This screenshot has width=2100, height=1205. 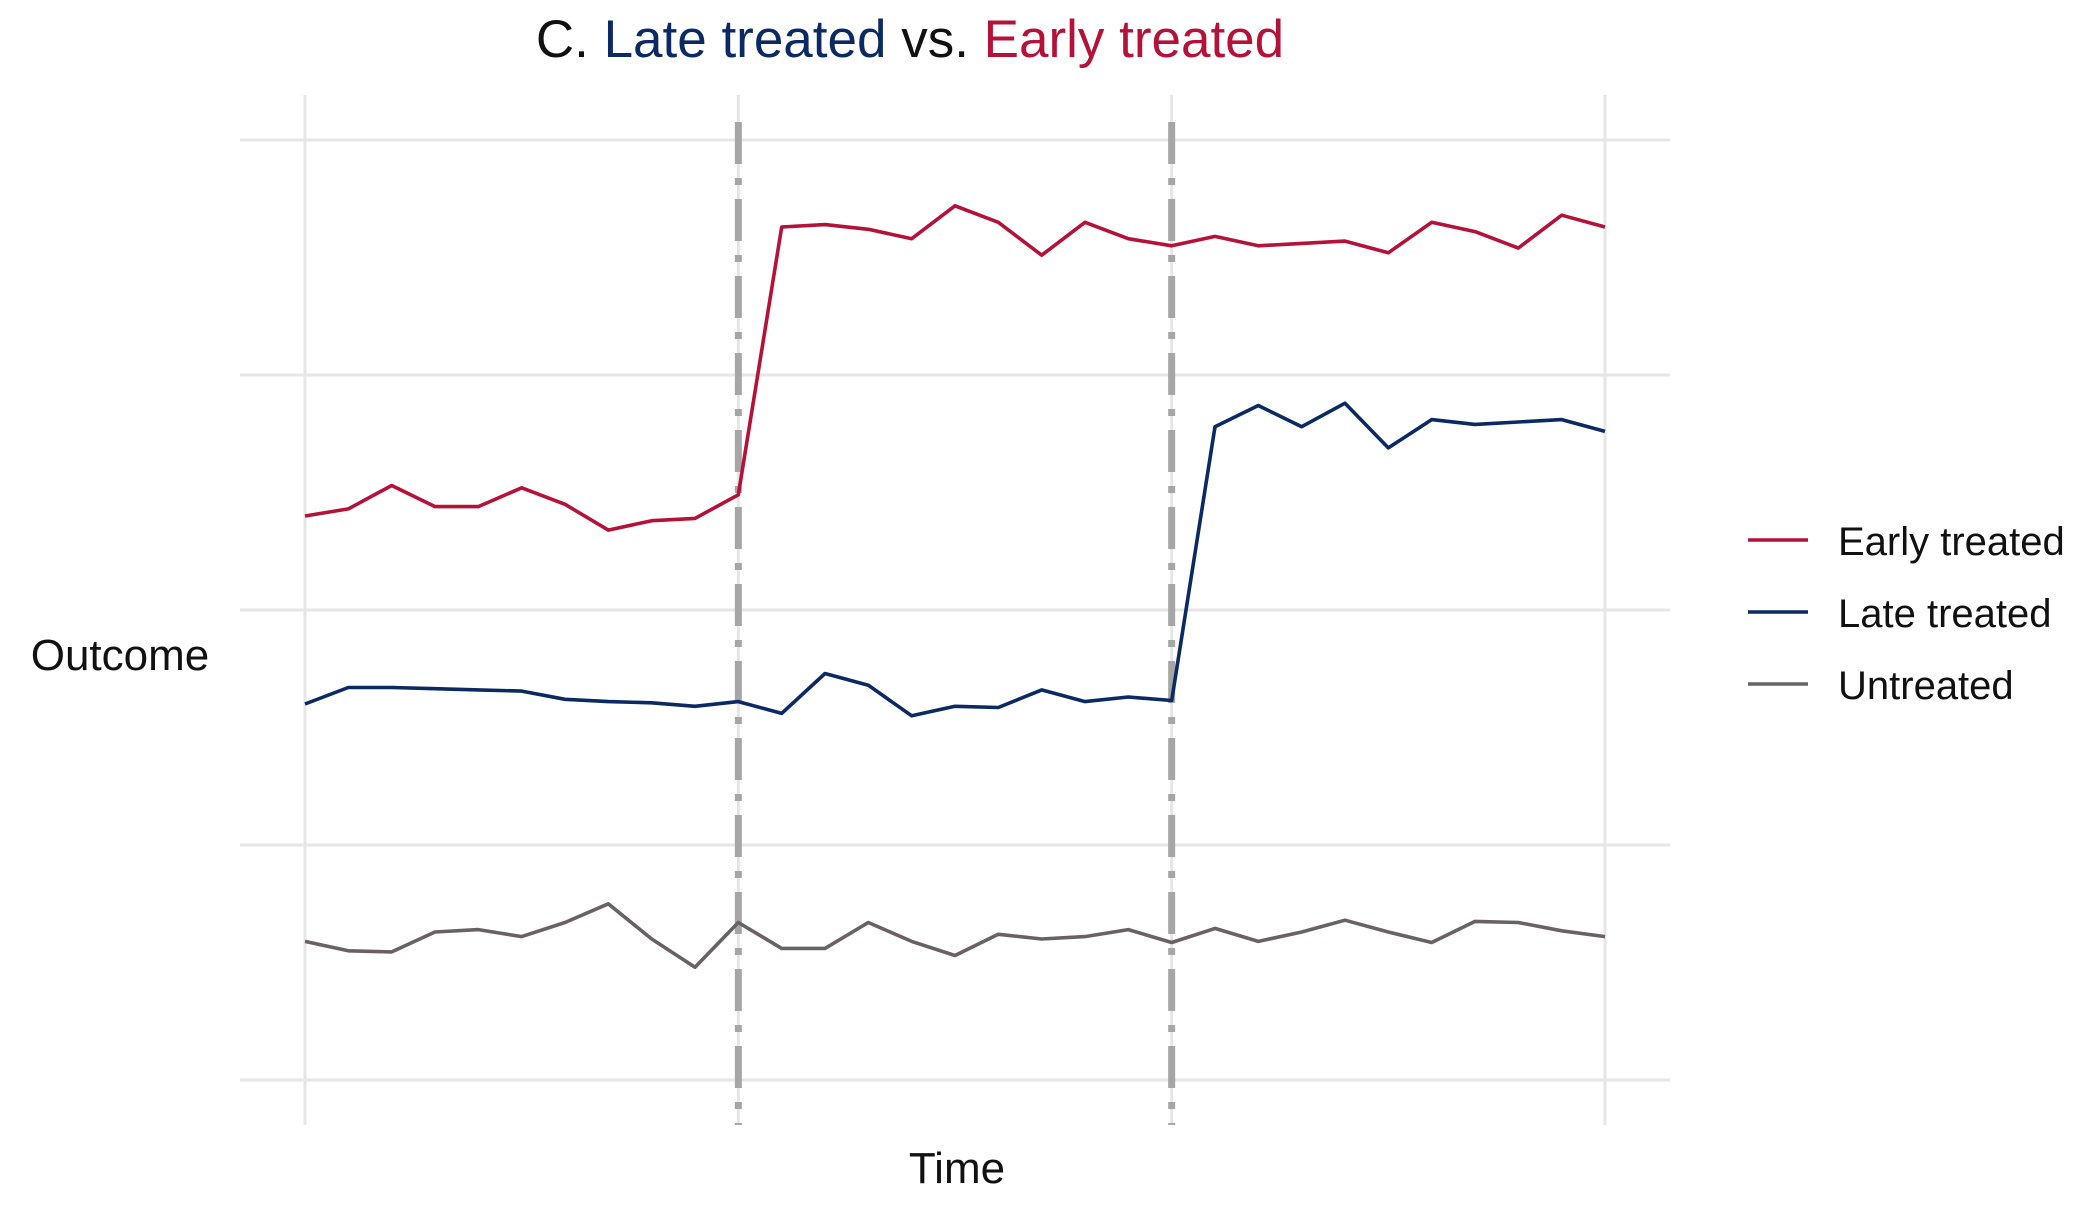 What do you see at coordinates (120, 655) in the screenshot?
I see `y-axis-label: Outcome` at bounding box center [120, 655].